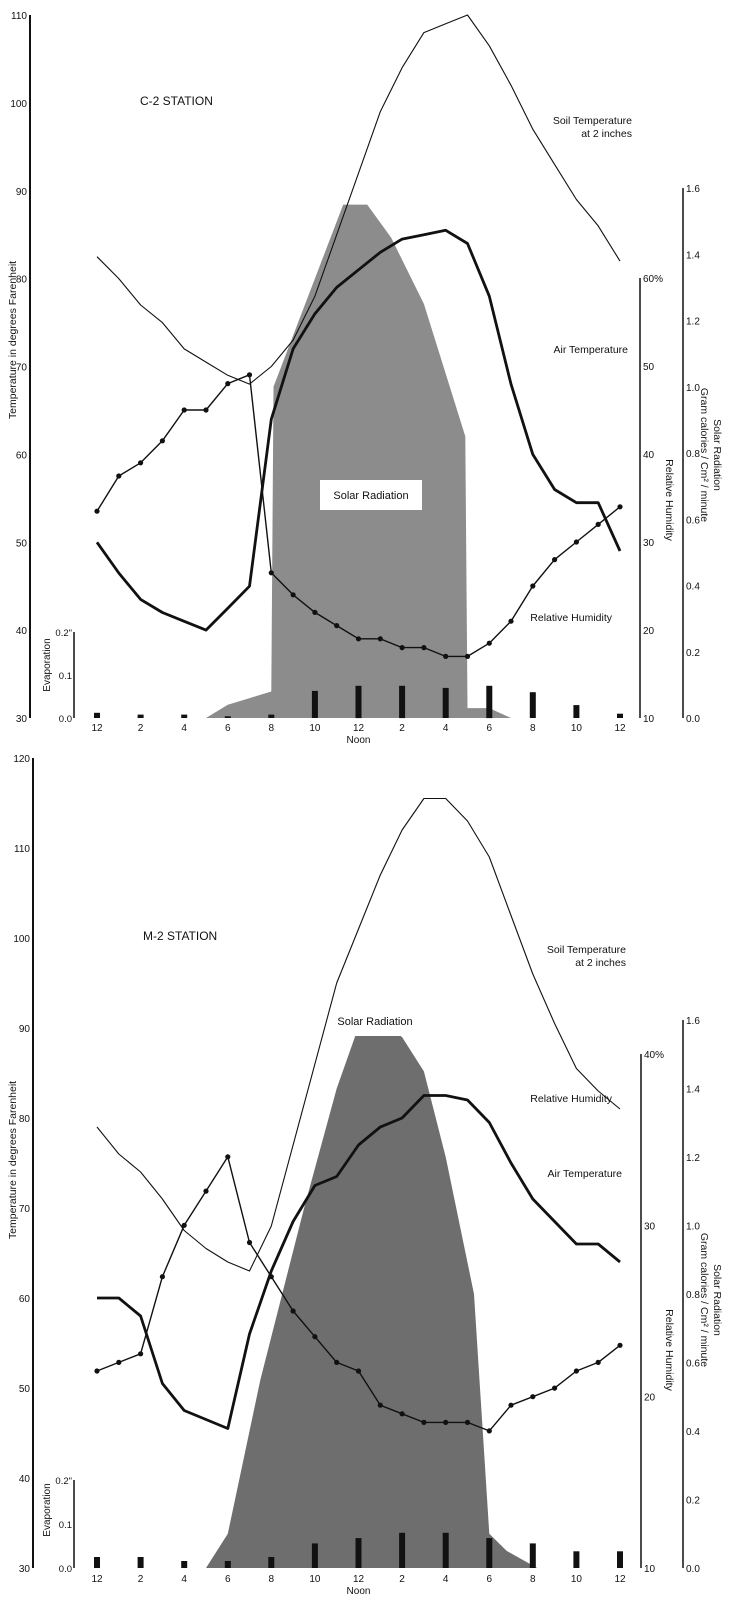  What do you see at coordinates (21, 759) in the screenshot?
I see `temperature-tick-label: 120` at bounding box center [21, 759].